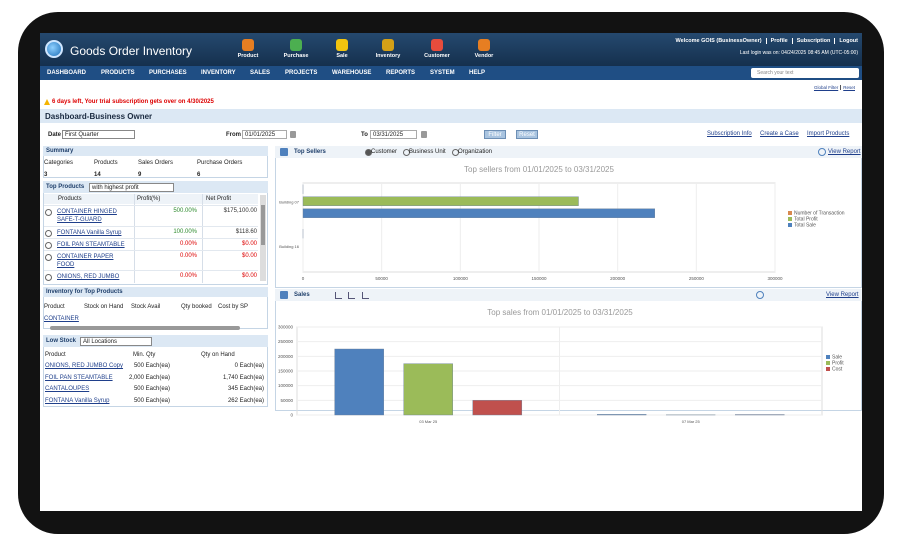 The image size is (900, 535). I want to click on location-select: All Locations, so click(116, 341).